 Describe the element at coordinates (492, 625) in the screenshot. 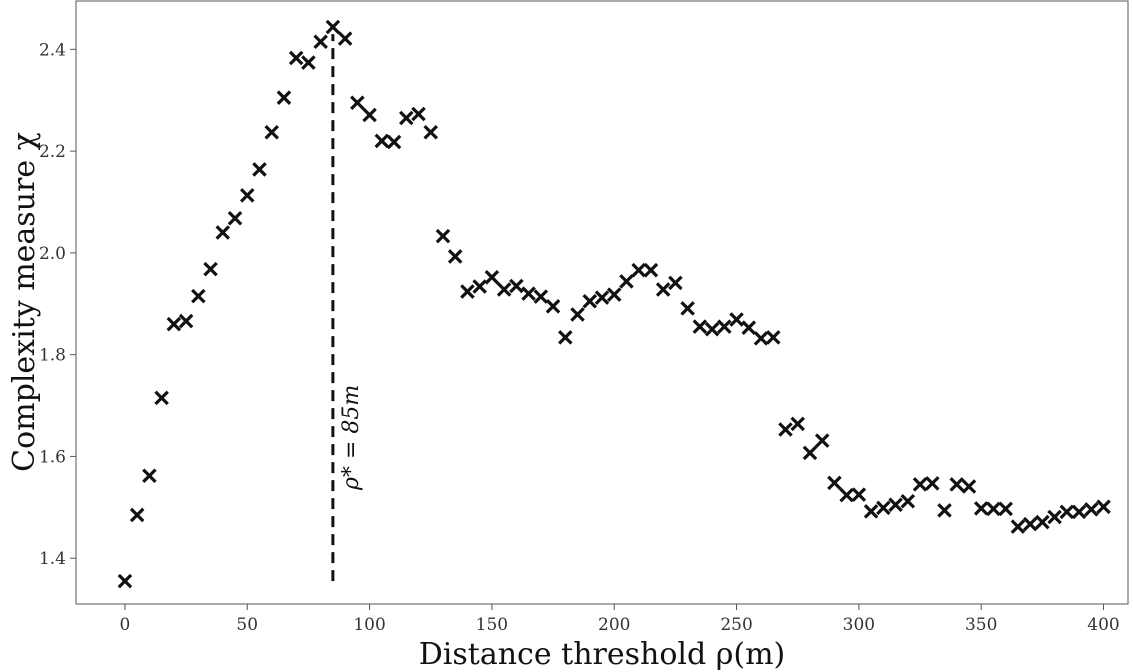

I see `x-tick-label: 150` at that location.